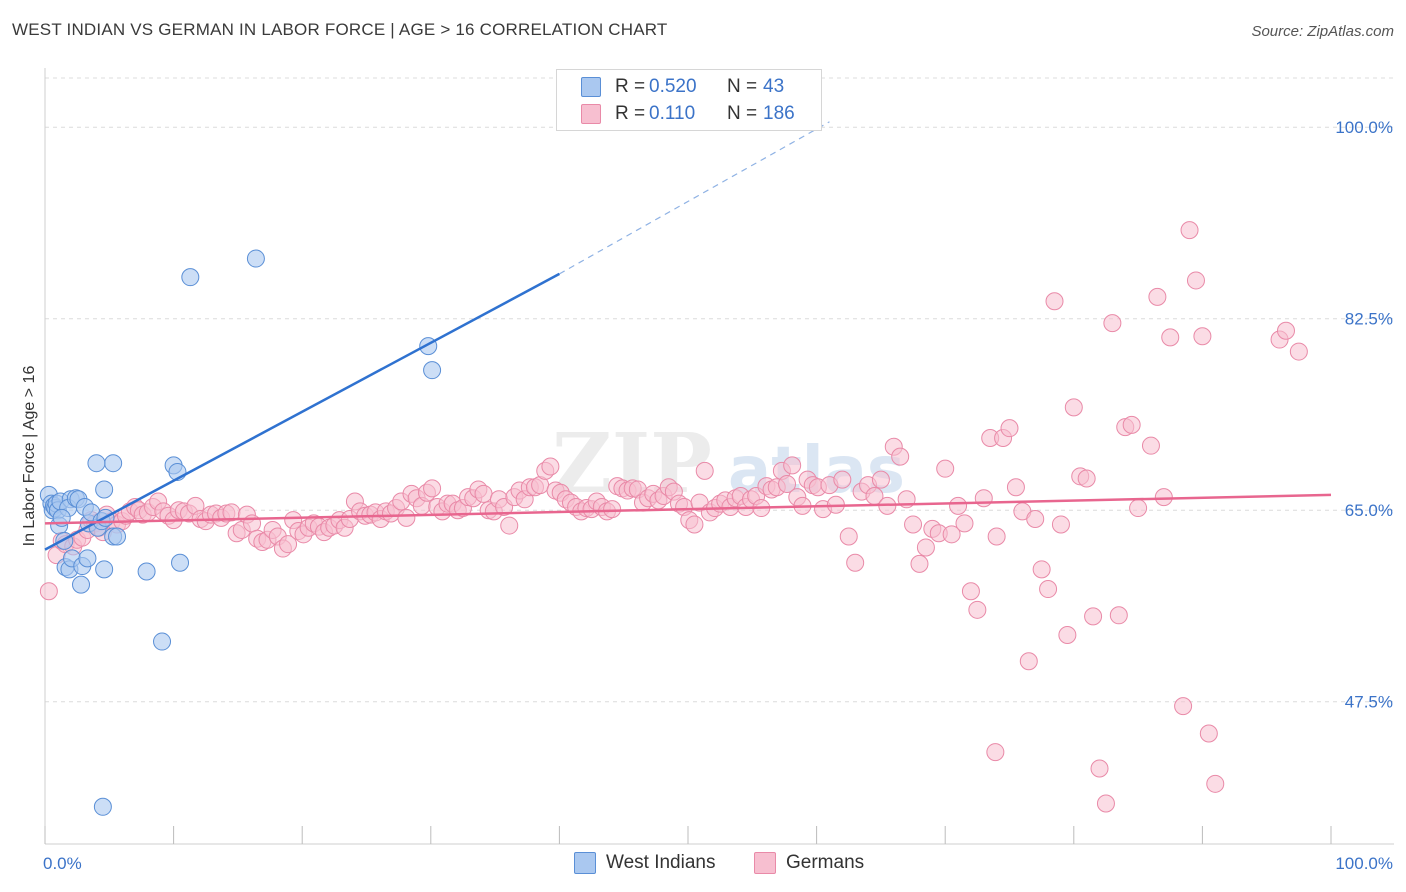  I want to click on stats-row-west-indians: R = 0.520 N = 43, so click(689, 87).